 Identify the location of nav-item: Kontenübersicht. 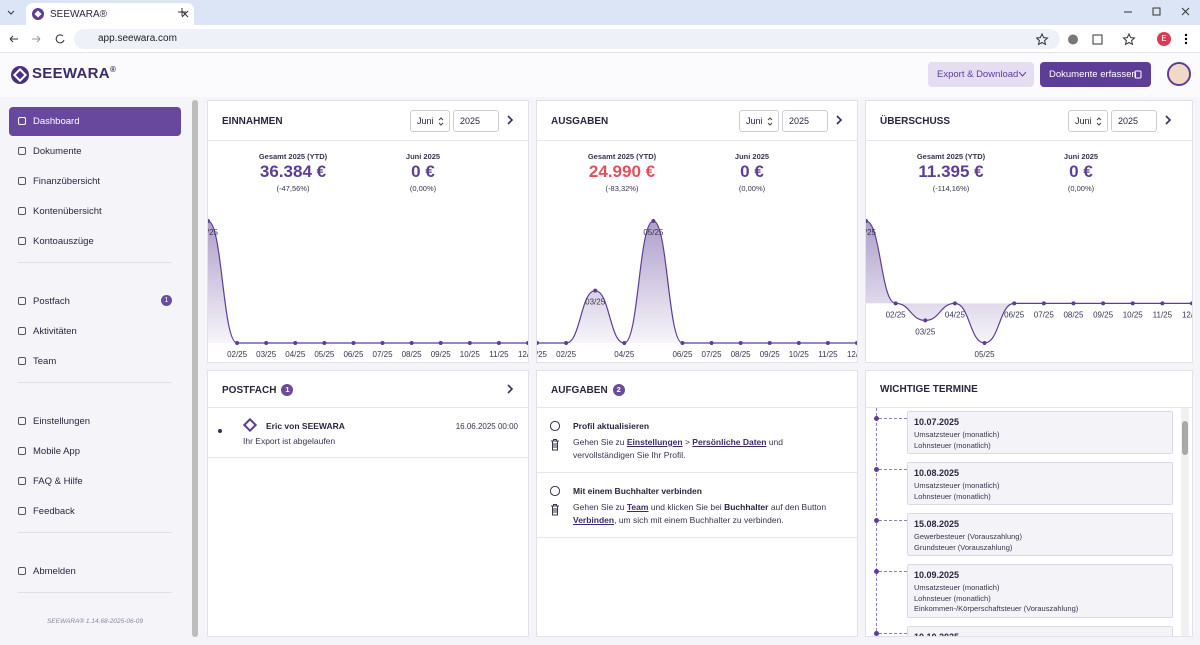
(95, 211).